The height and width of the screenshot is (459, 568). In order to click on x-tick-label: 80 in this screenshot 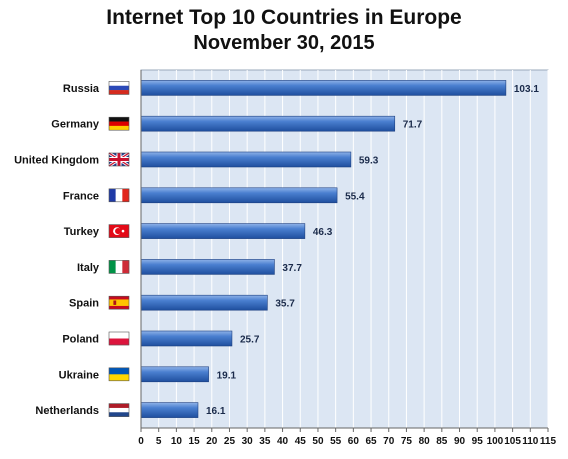, I will do `click(425, 441)`.